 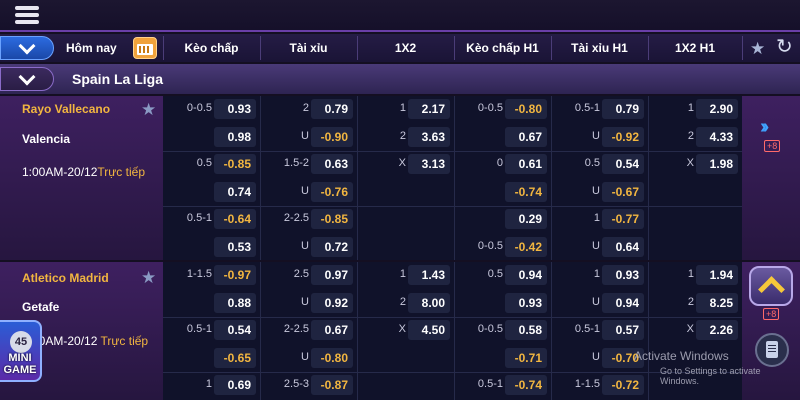 I want to click on odds-cell-over-under: 1.5-2 0.63, so click(x=308, y=164).